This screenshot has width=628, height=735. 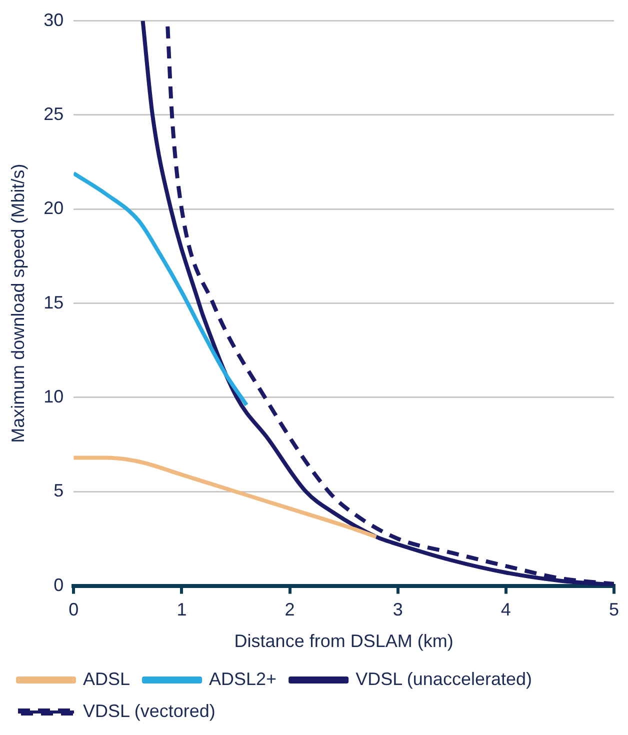 What do you see at coordinates (149, 710) in the screenshot?
I see `legend-label: VDSL (vectored)` at bounding box center [149, 710].